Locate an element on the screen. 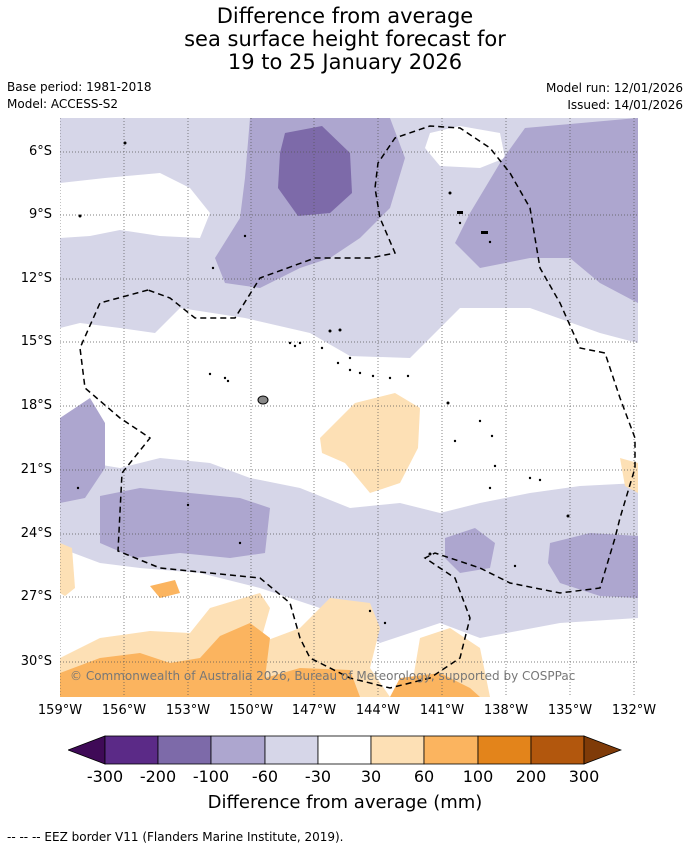 The width and height of the screenshot is (690, 850). lat-label-21s: 21°S is located at coordinates (36, 469).